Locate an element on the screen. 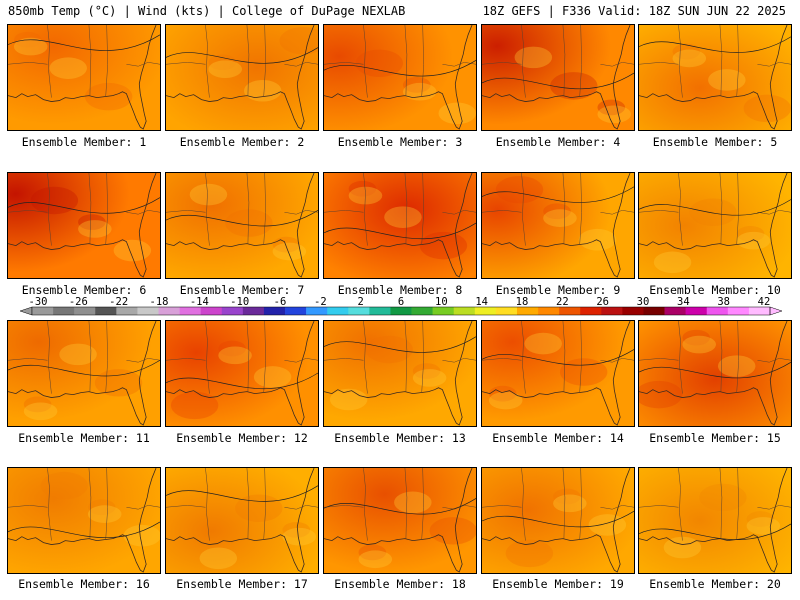  ensemble-member-label: Ensemble Member: 9 is located at coordinates (558, 290).